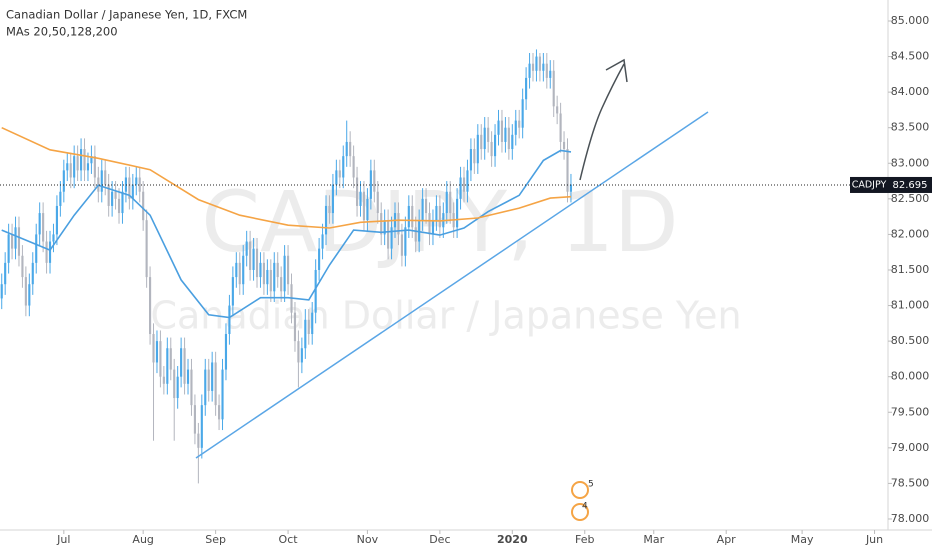  I want to click on y-tick-label: 82.500, so click(910, 198).